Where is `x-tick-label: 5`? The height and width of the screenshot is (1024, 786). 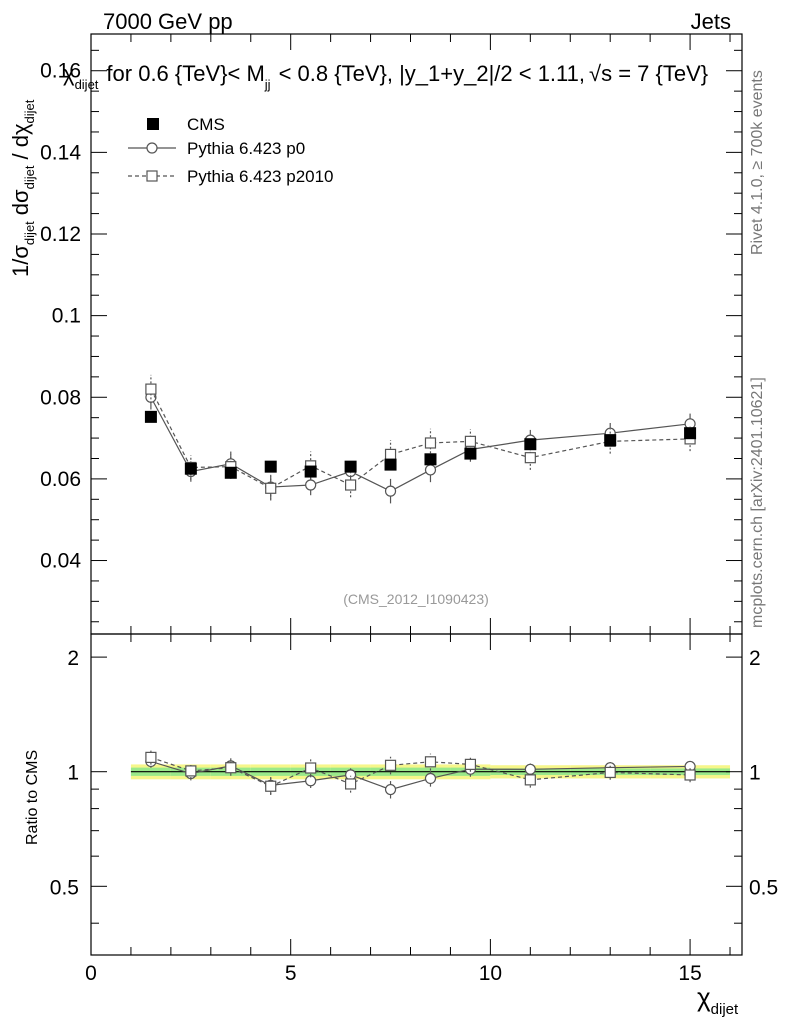
x-tick-label: 5 is located at coordinates (291, 973).